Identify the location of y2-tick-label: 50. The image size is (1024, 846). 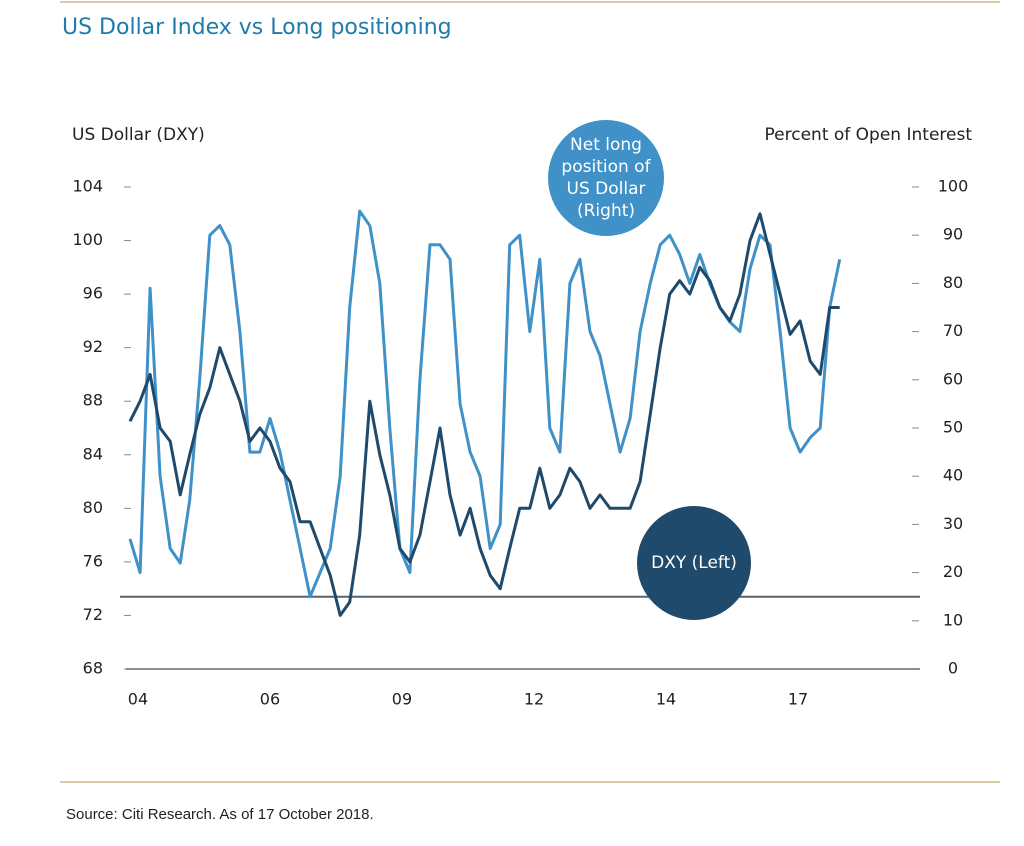
(953, 427).